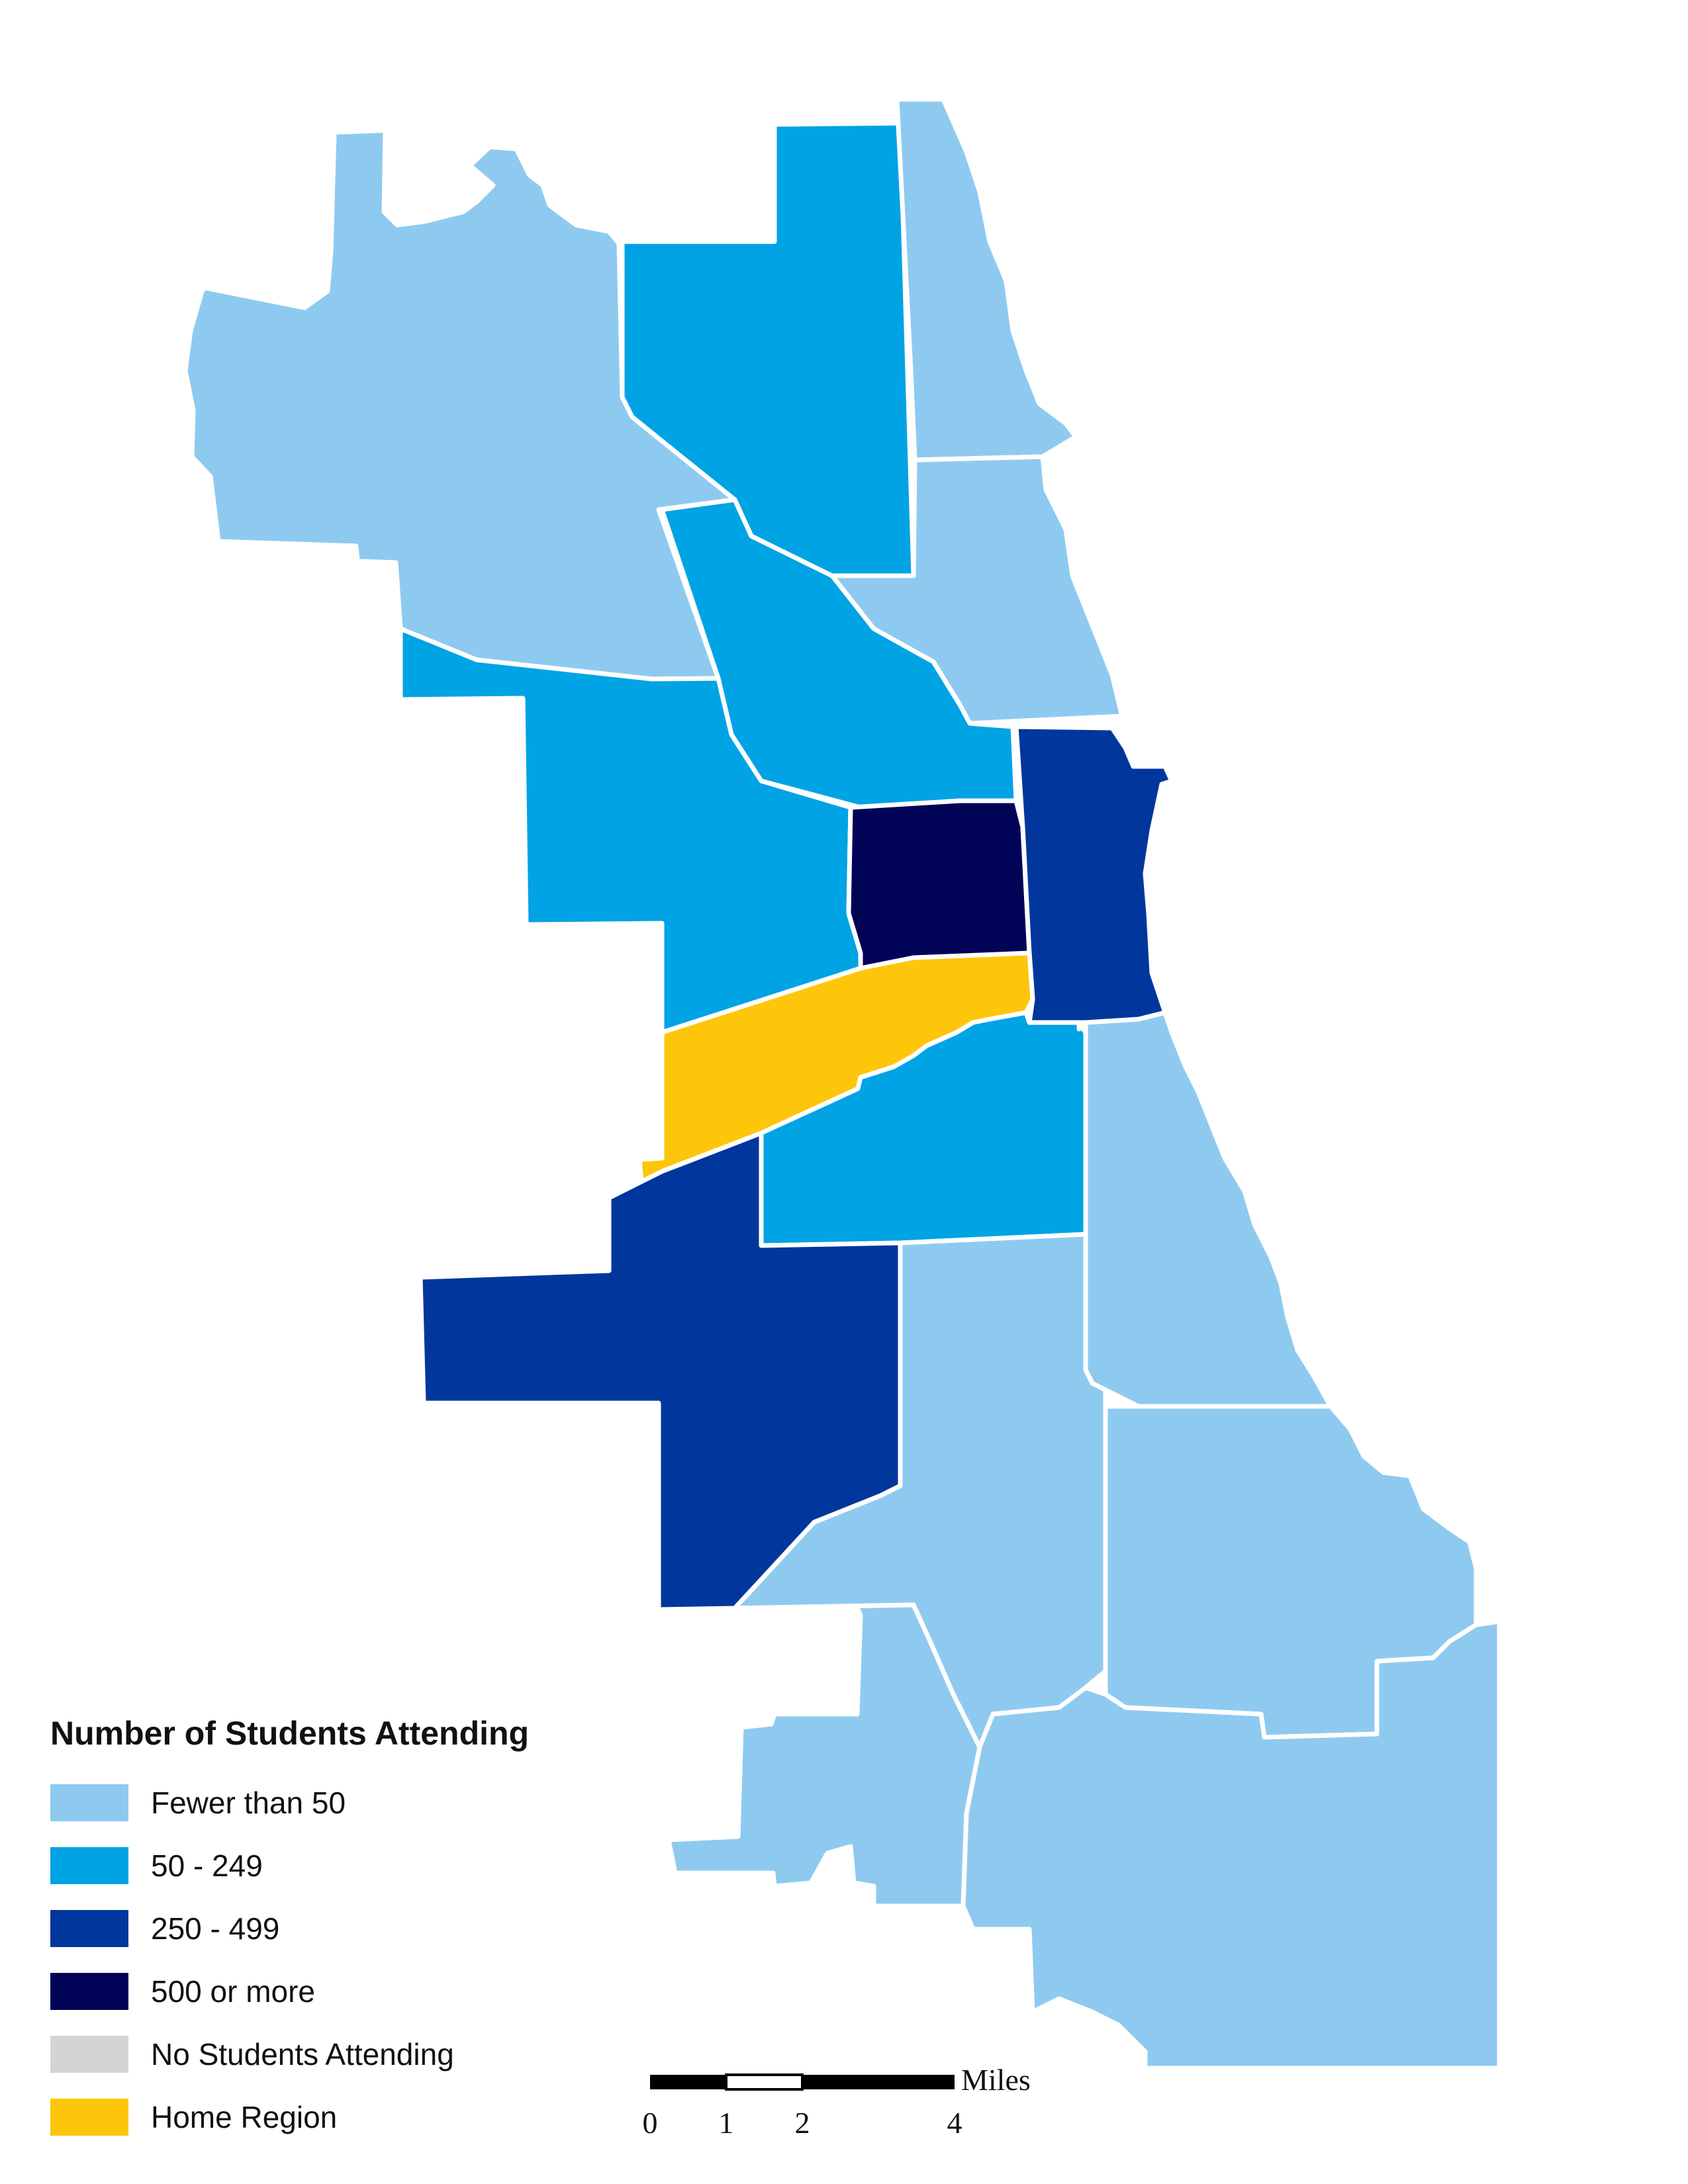 This screenshot has height=2184, width=1688. What do you see at coordinates (215, 1928) in the screenshot?
I see `legend-label: 250 - 499` at bounding box center [215, 1928].